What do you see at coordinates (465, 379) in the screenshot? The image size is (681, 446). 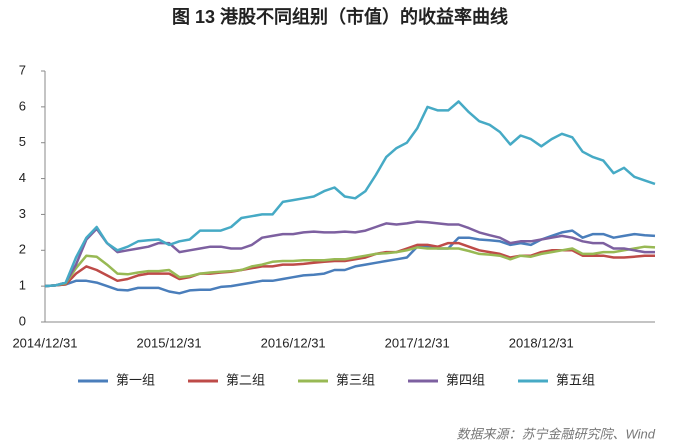 I see `legend-label: 第四组` at bounding box center [465, 379].